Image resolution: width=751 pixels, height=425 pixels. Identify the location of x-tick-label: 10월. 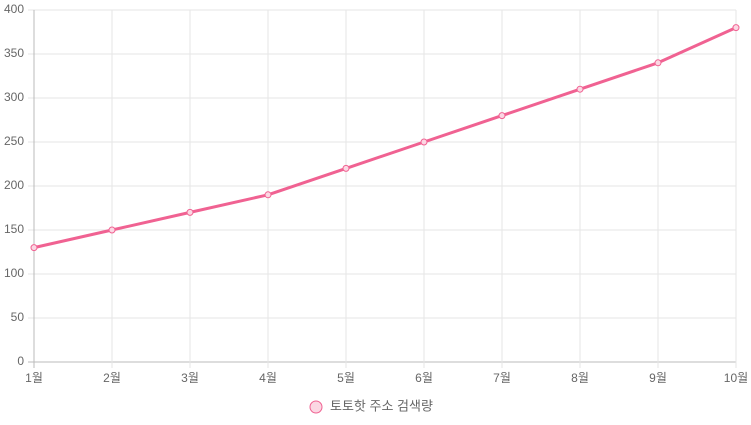
(736, 378).